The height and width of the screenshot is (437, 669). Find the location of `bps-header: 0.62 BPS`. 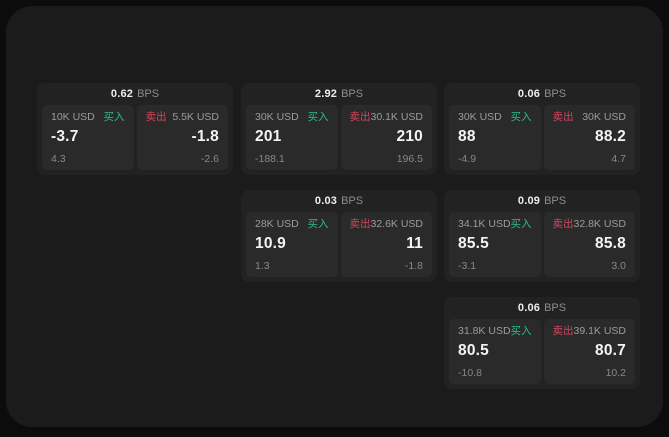

bps-header: 0.62 BPS is located at coordinates (135, 94).